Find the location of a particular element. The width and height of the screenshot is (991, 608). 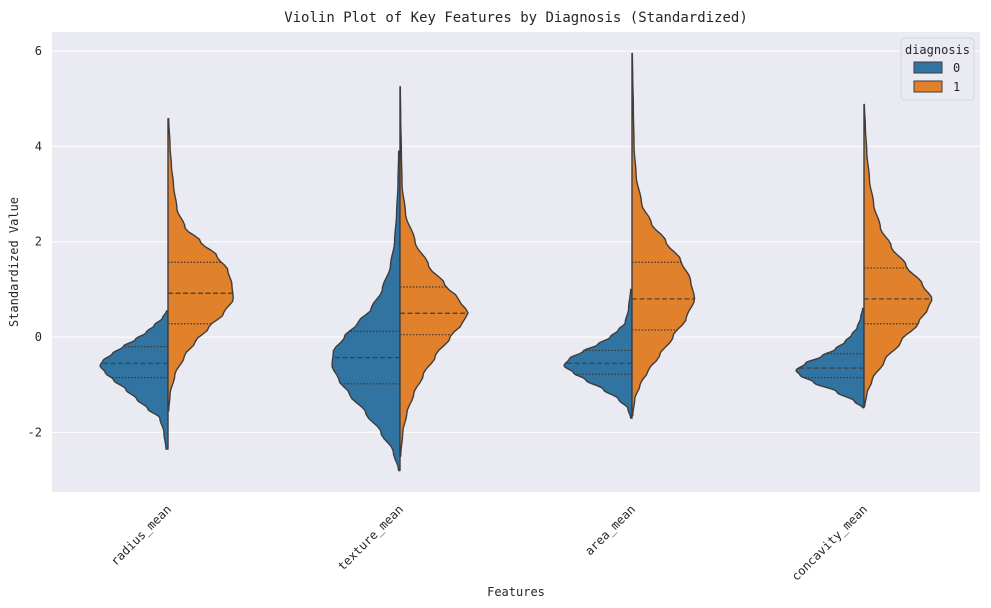

x-tick-label: concavity_mean is located at coordinates (829, 542).